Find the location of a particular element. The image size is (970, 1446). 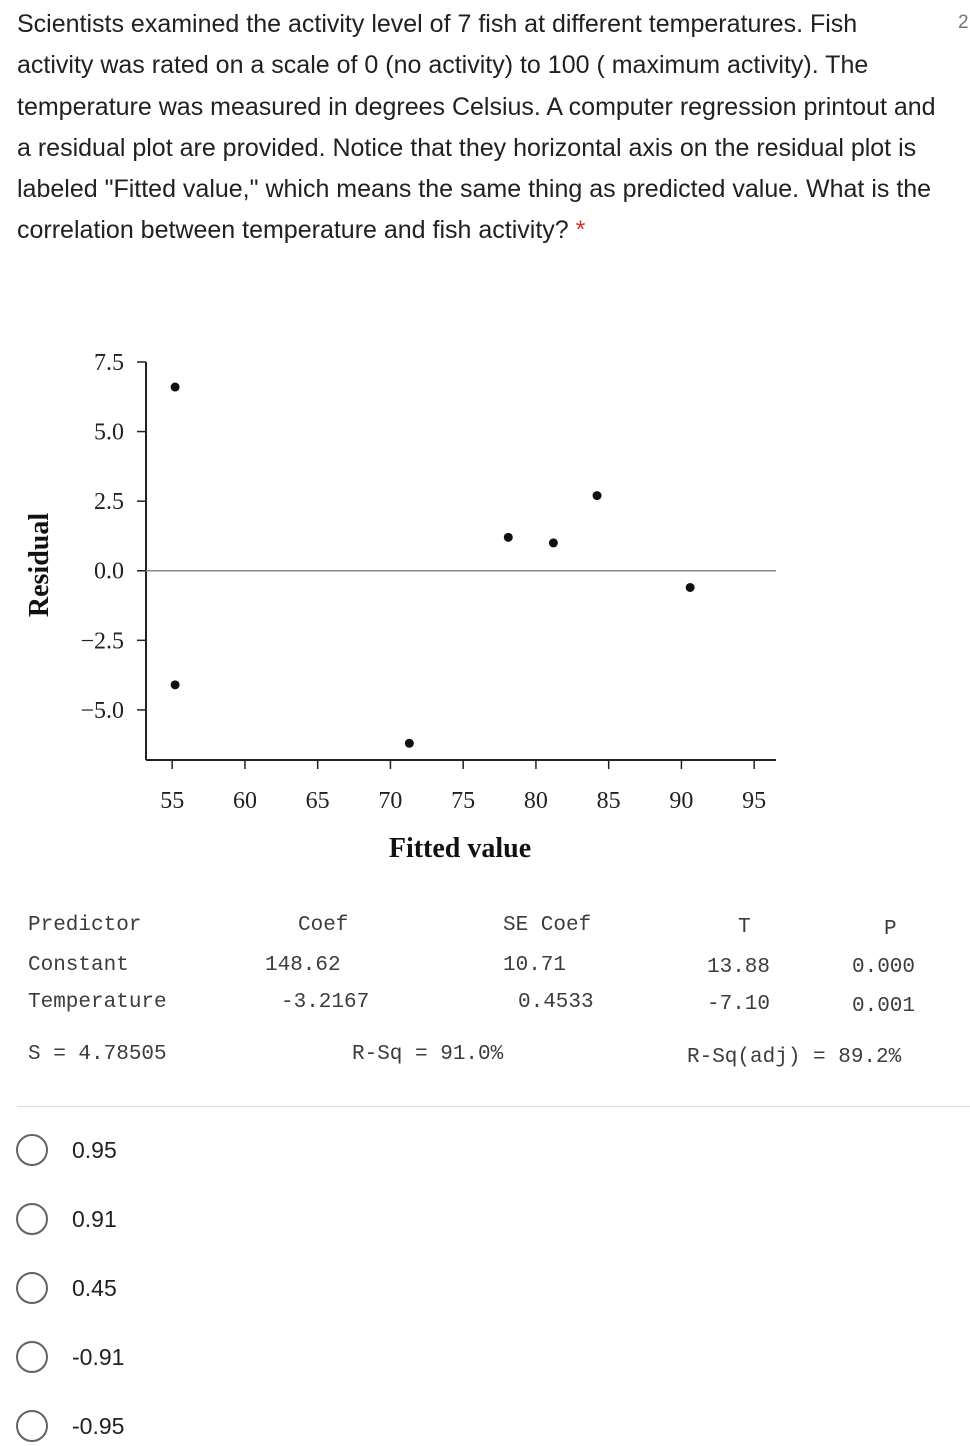

x-tick-label: 80 is located at coordinates (536, 801).